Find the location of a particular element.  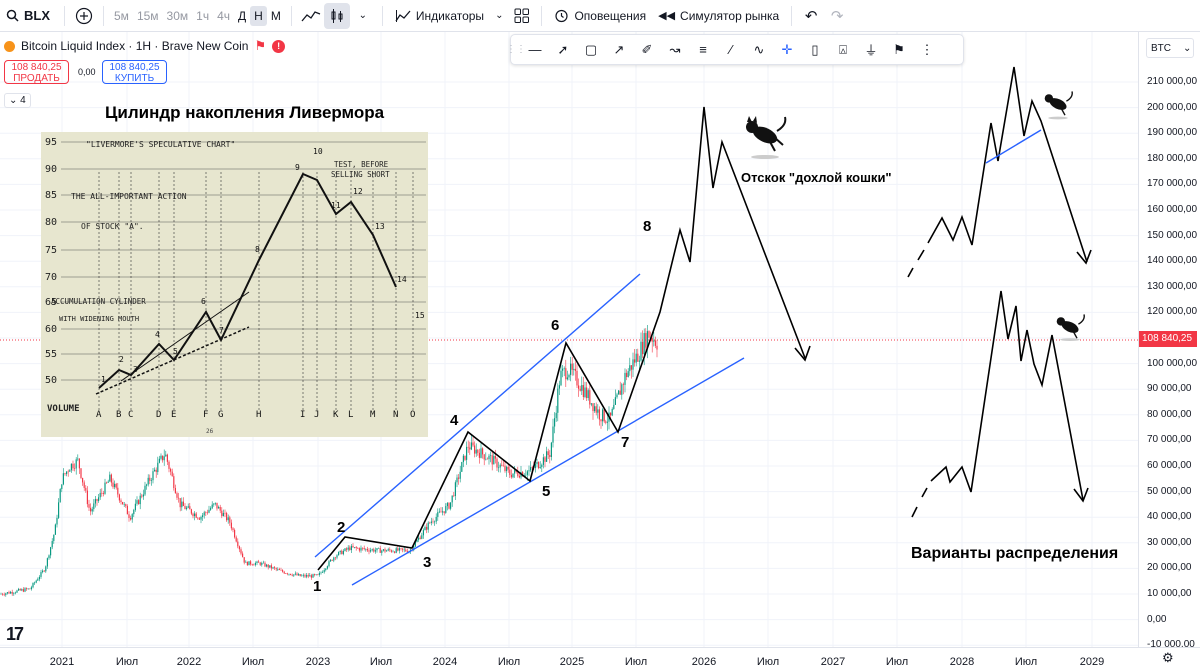

tradingview-logo: 17 is located at coordinates (15, 634).